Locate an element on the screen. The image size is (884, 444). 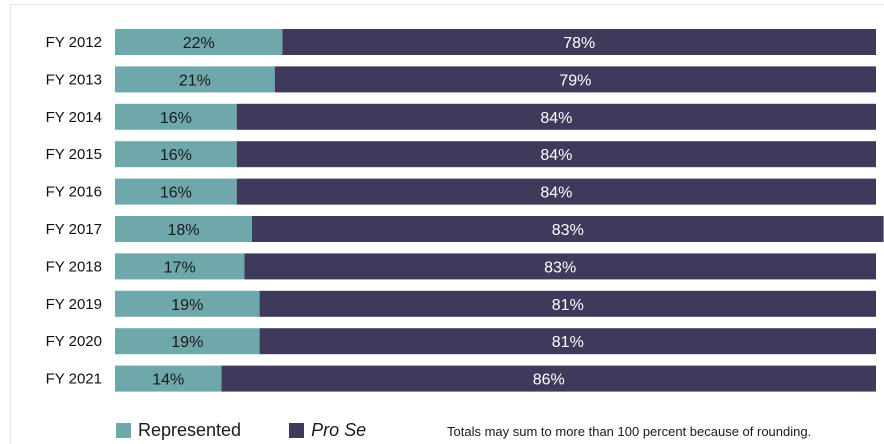
bar-pro-se-fy-2017 is located at coordinates (567, 229).